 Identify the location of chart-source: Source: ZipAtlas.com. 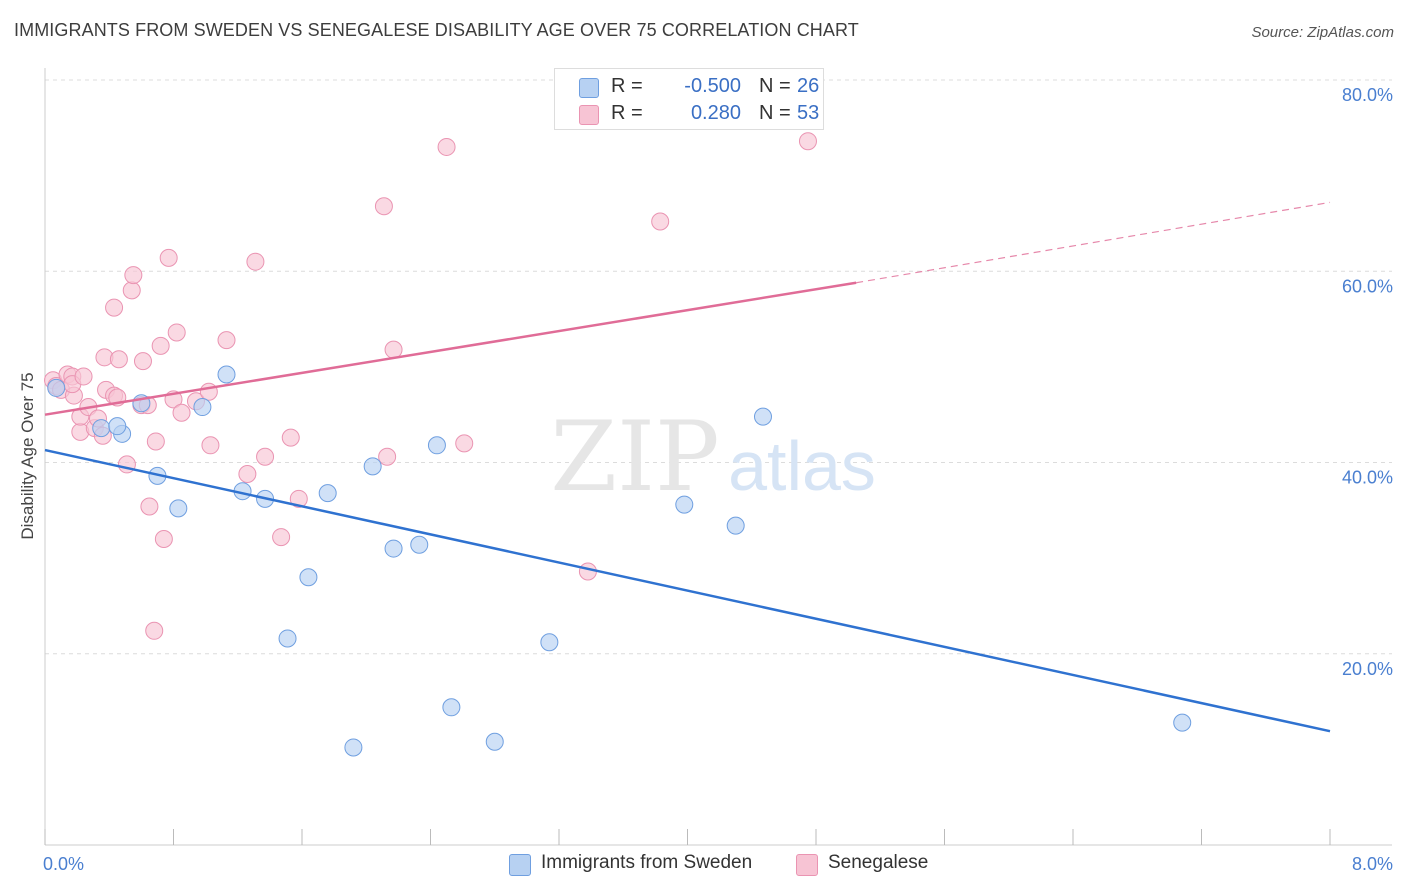
(1322, 32).